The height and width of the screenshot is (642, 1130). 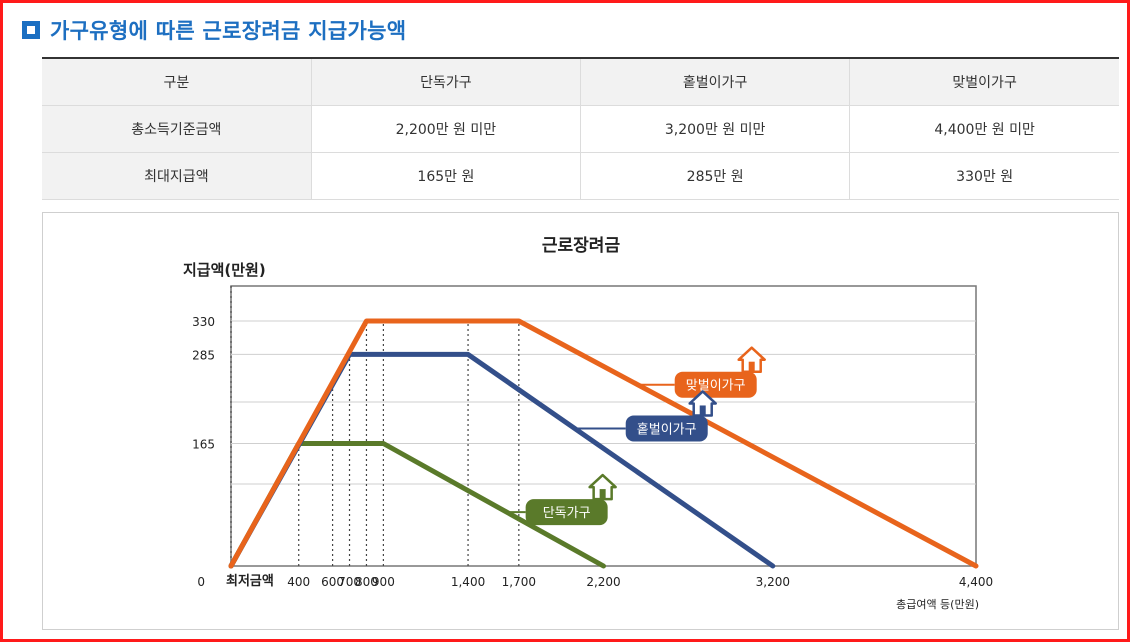 I want to click on table-cell: 4,400만 원 미만, so click(x=984, y=129).